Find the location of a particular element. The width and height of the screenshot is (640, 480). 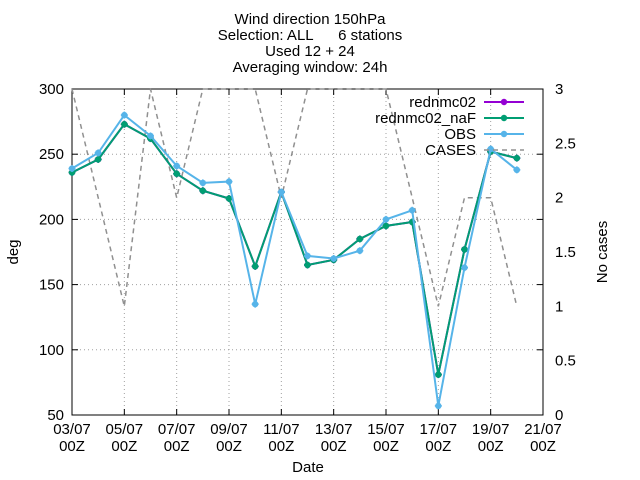

x-tick-label: 15/07 is located at coordinates (386, 429).